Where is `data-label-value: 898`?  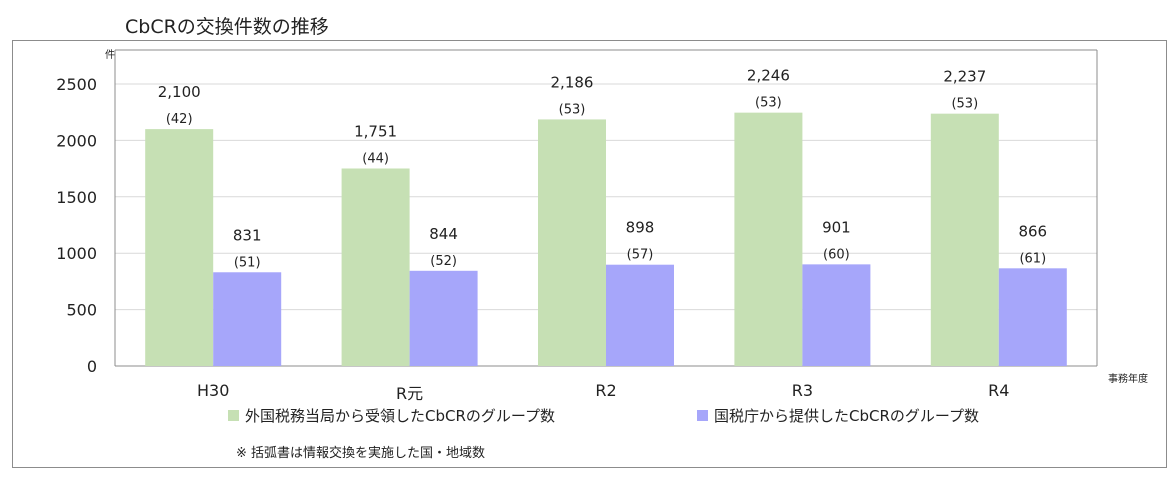 data-label-value: 898 is located at coordinates (640, 228).